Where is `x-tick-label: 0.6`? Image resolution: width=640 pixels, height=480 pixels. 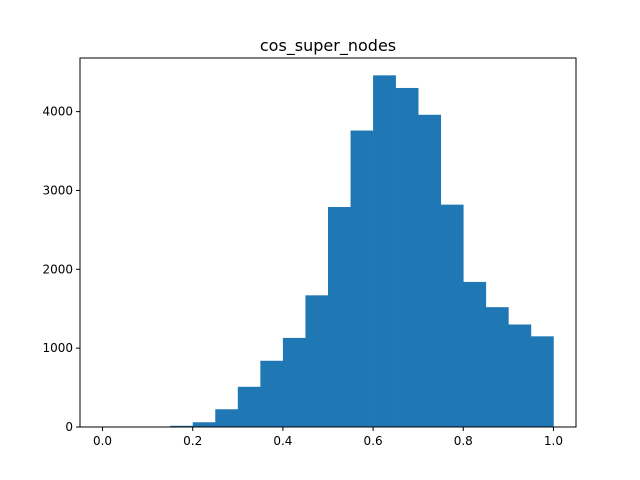
x-tick-label: 0.6 is located at coordinates (373, 441).